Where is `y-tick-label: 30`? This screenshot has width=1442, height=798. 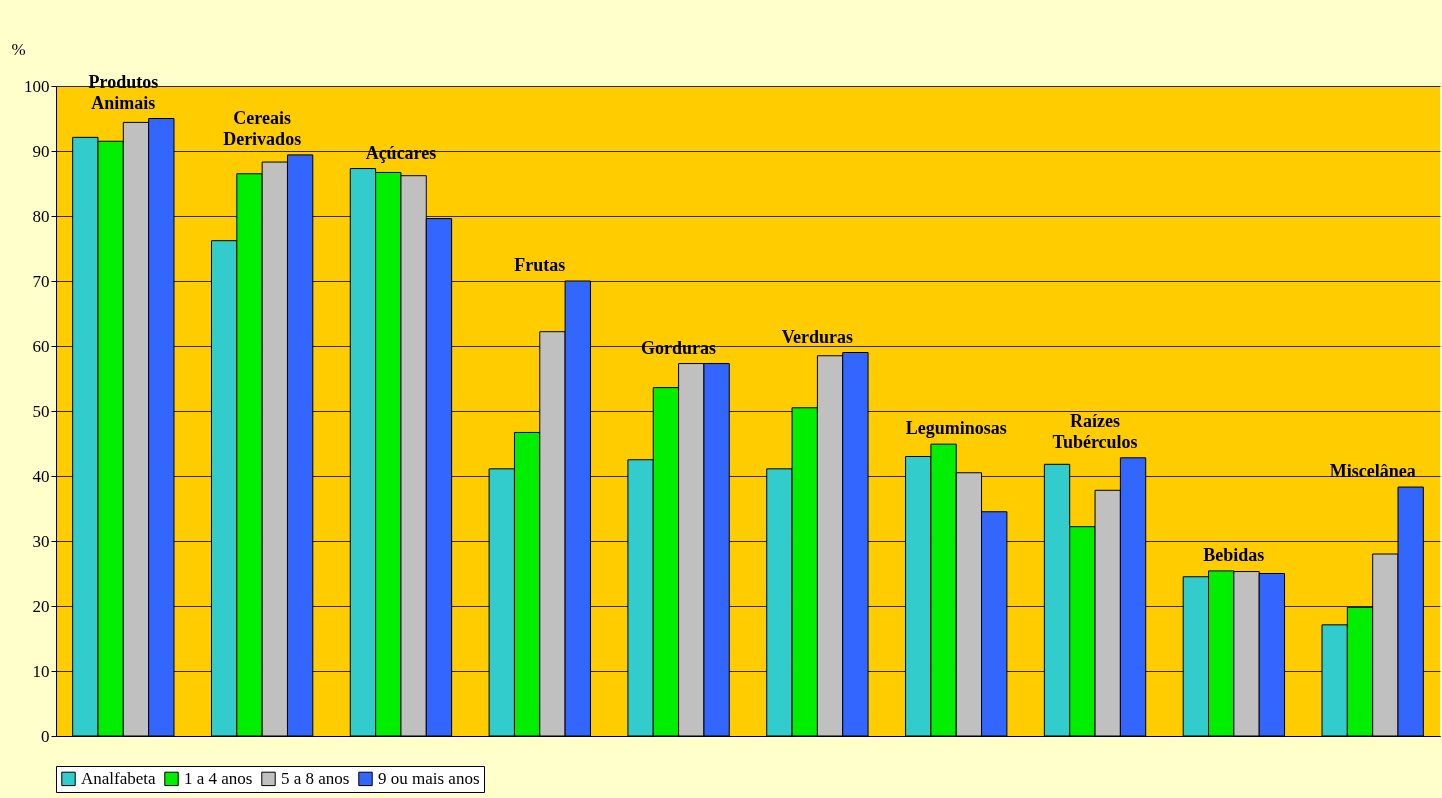 y-tick-label: 30 is located at coordinates (41, 541).